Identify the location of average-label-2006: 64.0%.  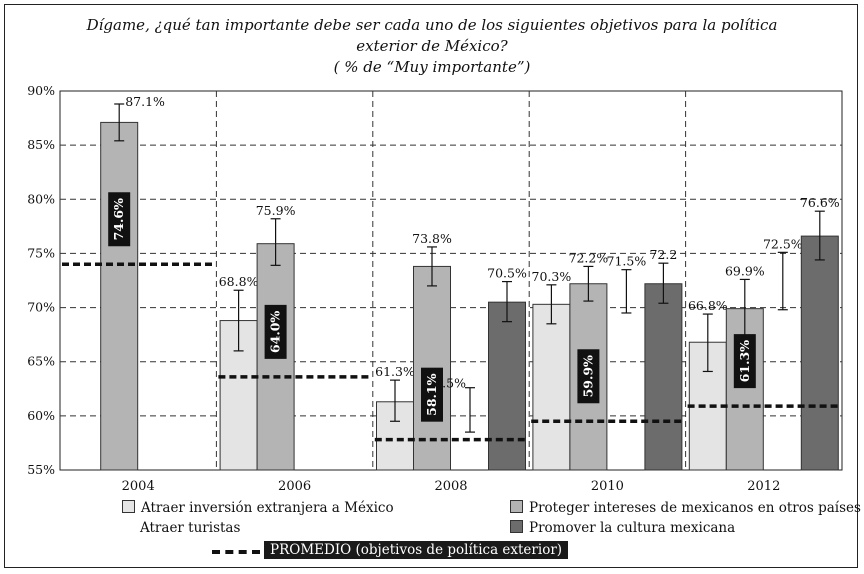
(275, 332).